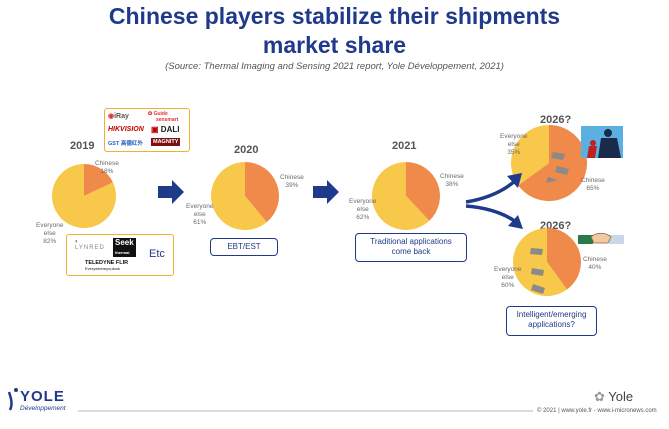  I want to click on label-2019-chinese: Chinese 18%, so click(107, 167).